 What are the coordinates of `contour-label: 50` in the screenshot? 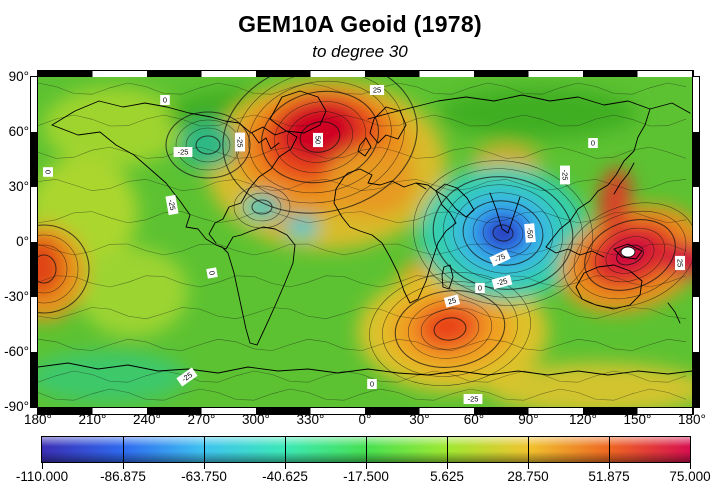 It's located at (318, 140).